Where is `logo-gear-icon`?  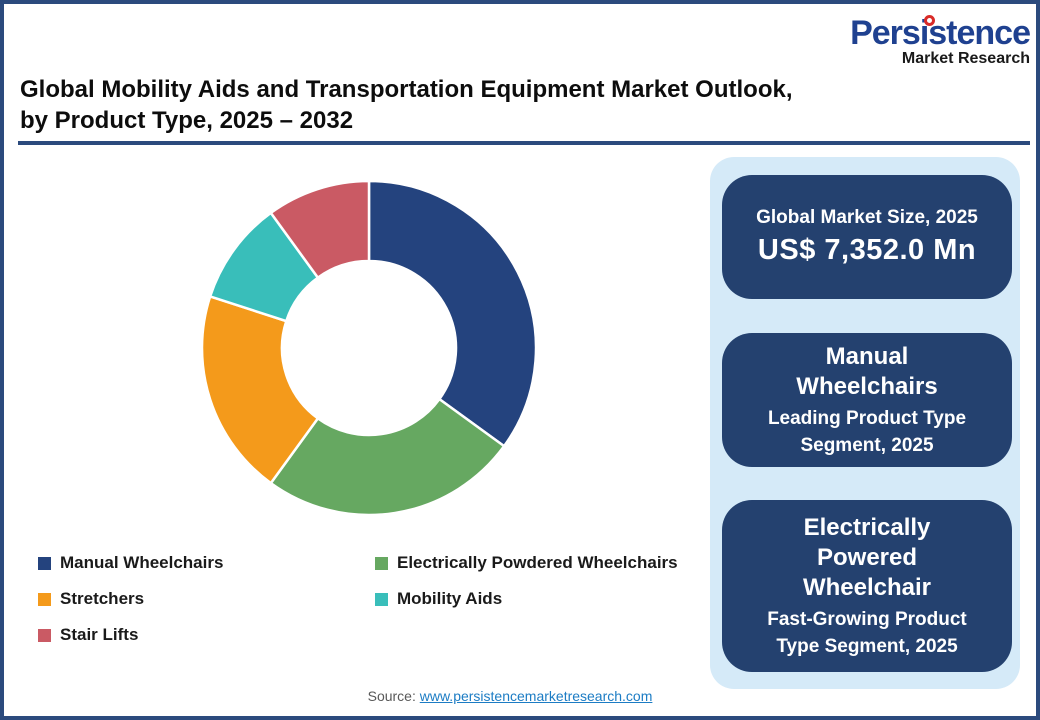 logo-gear-icon is located at coordinates (929, 20).